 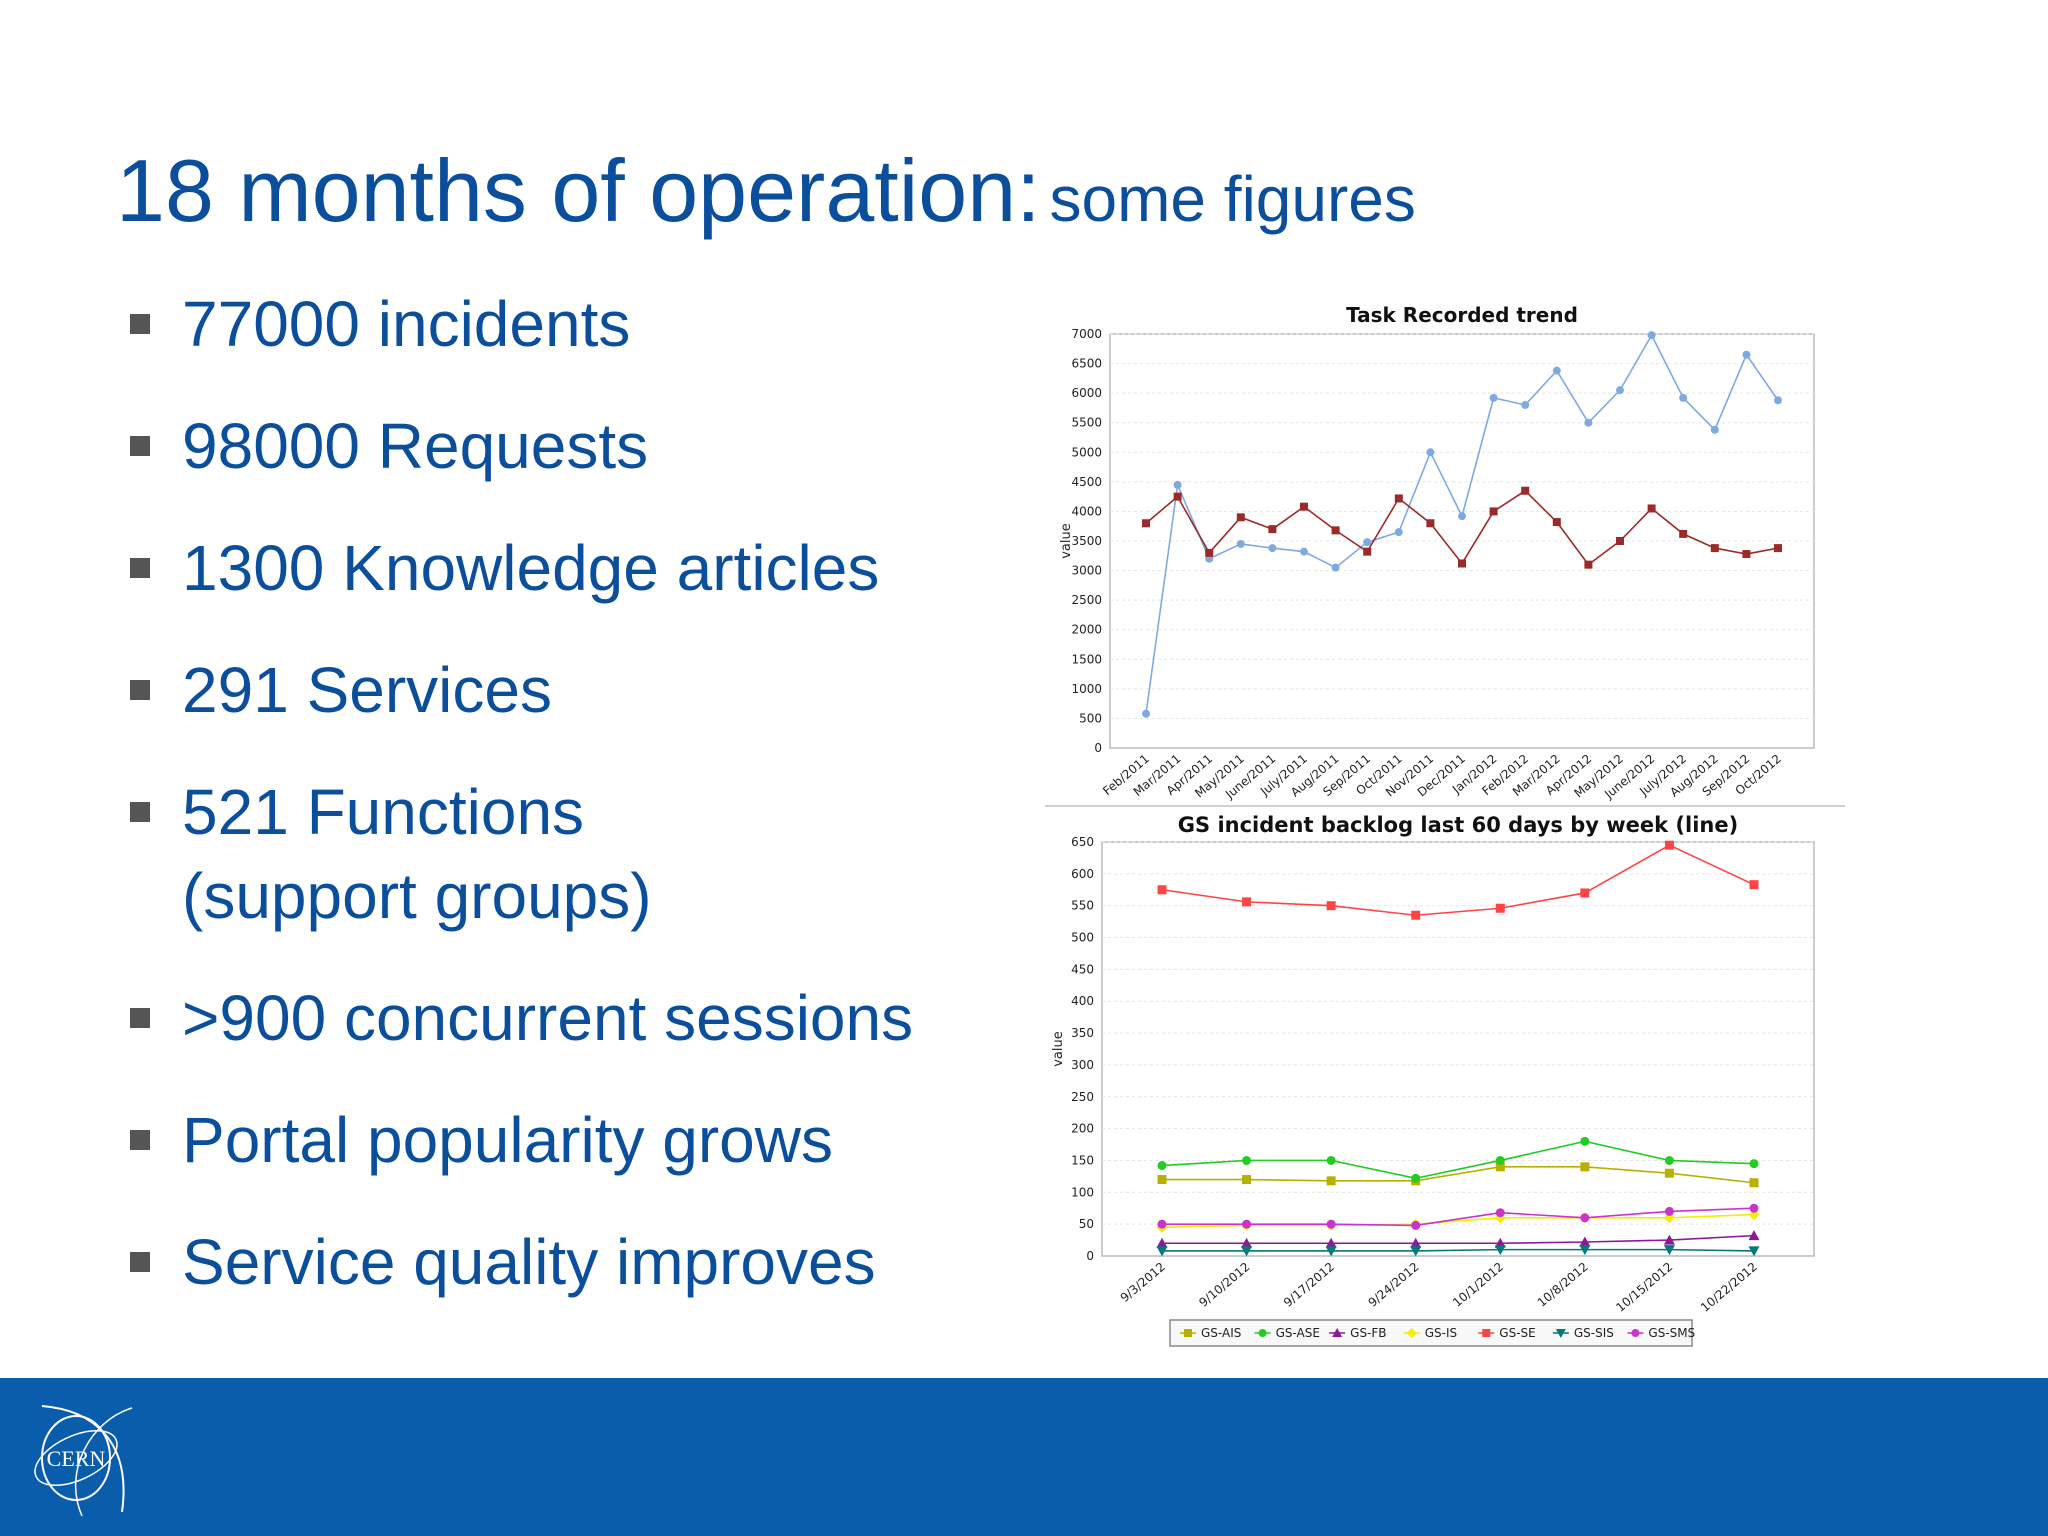 I want to click on y-tick-label: 400, so click(x=1082, y=1001).